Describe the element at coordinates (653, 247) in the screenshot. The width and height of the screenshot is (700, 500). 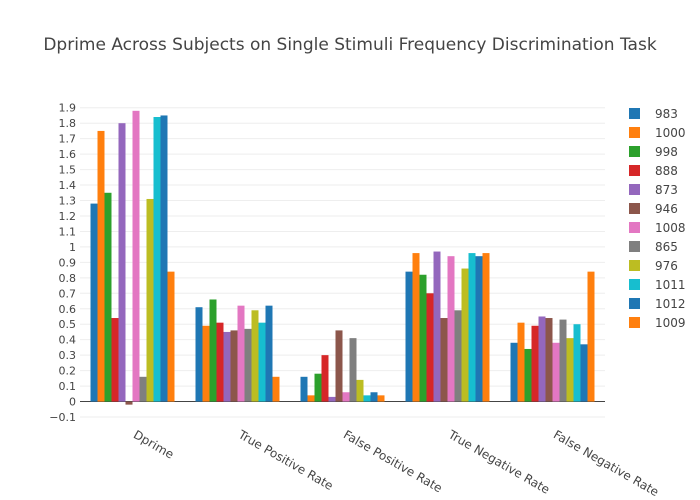
I see `legend-item: 865` at that location.